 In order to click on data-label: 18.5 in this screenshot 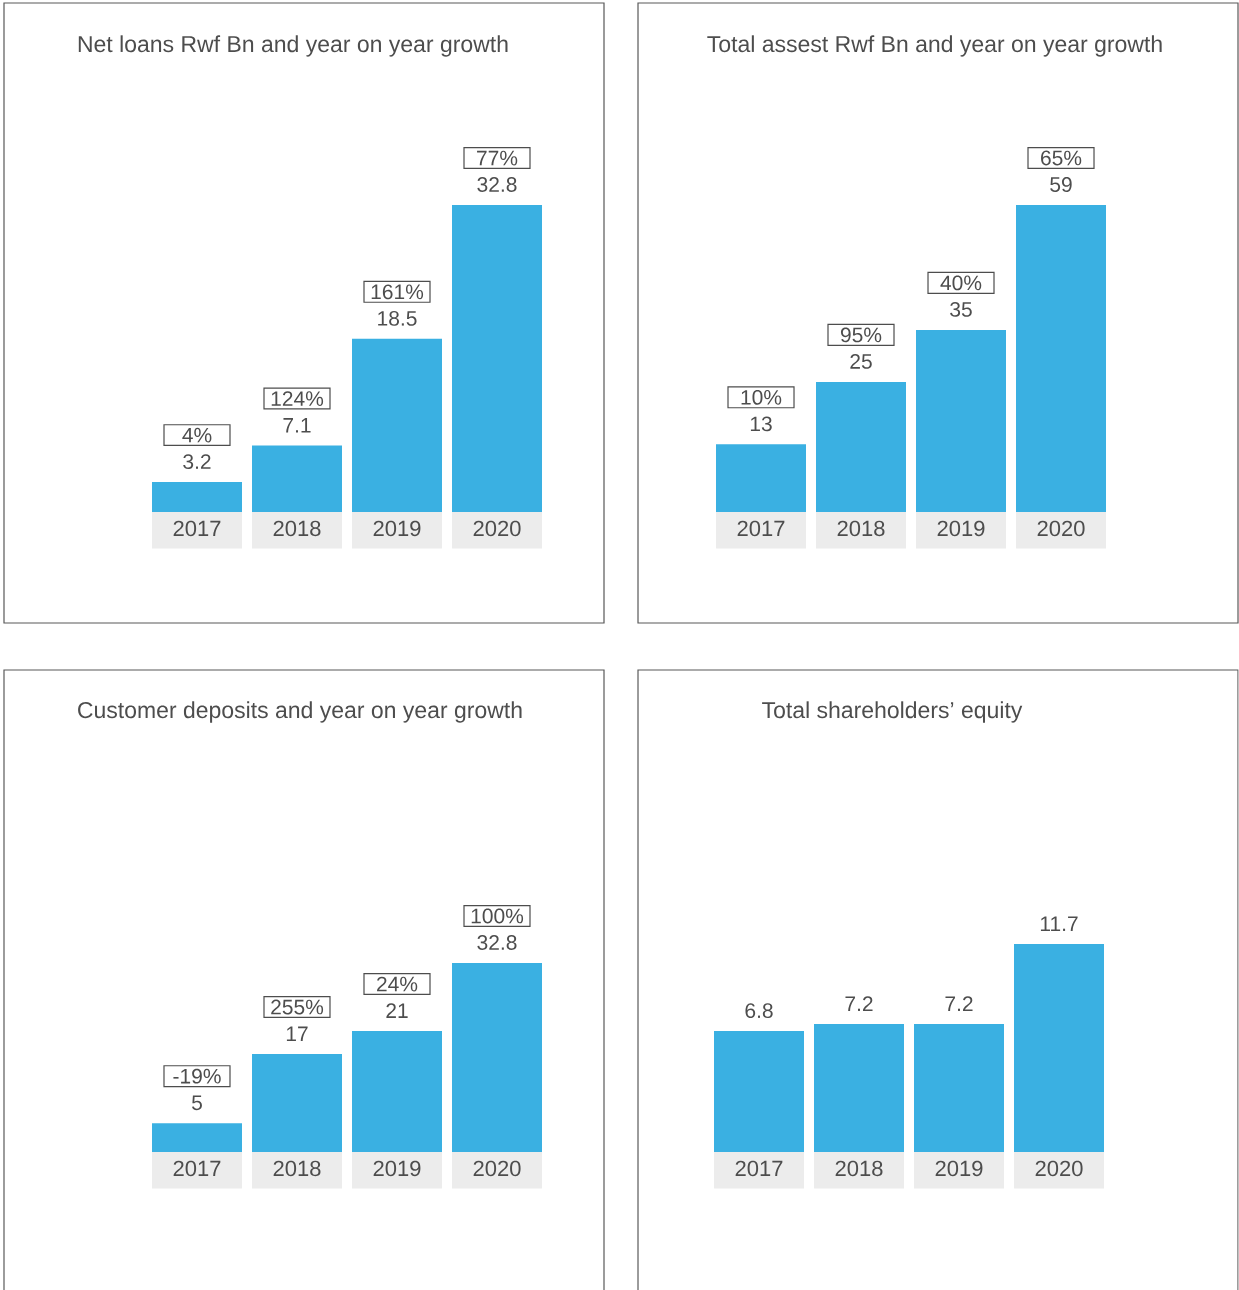, I will do `click(397, 318)`.